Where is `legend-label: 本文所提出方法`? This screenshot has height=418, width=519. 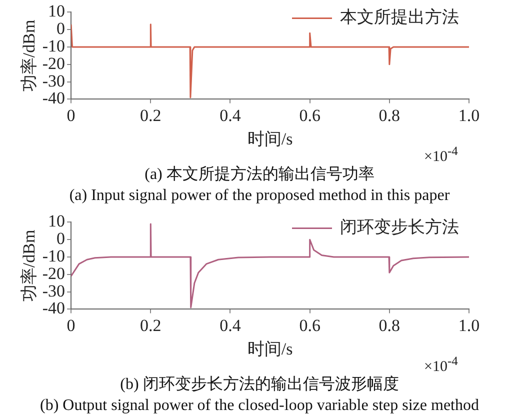
legend-label: 本文所提出方法 is located at coordinates (399, 17).